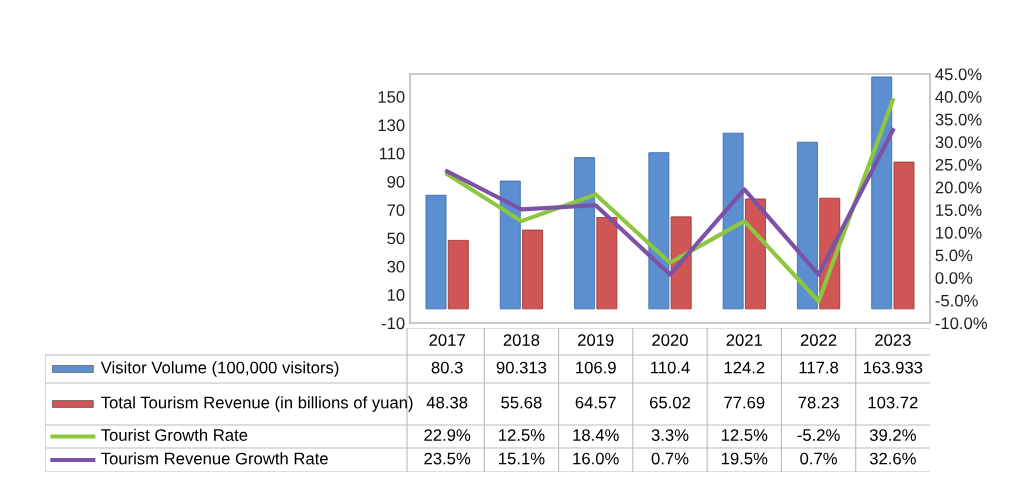  I want to click on data-label: 22.9%, so click(447, 435).